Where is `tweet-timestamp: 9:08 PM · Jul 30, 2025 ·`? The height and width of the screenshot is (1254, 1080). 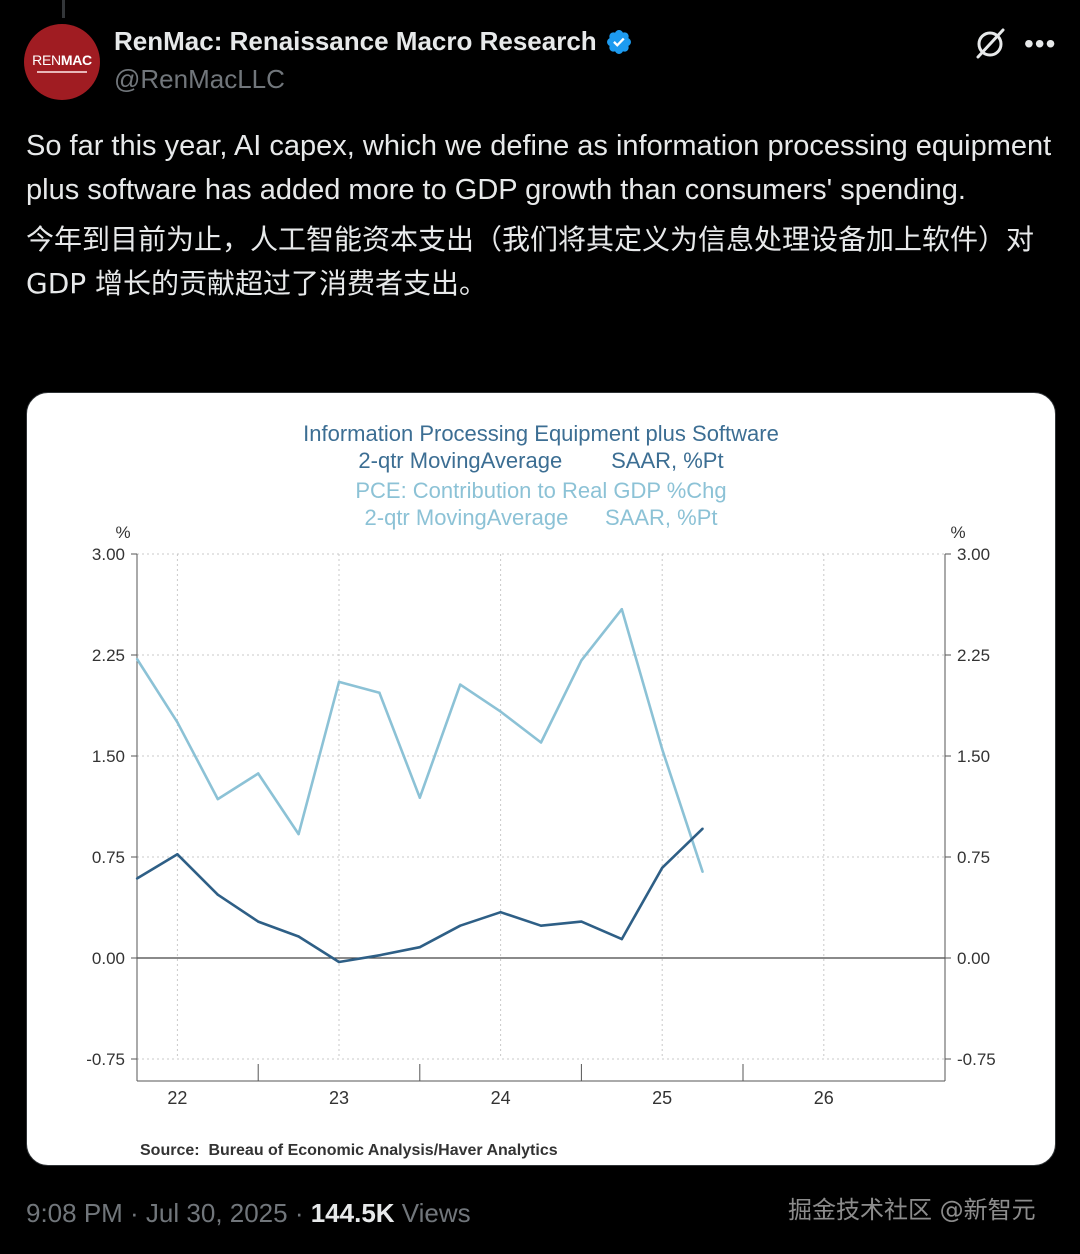
tweet-timestamp: 9:08 PM · Jul 30, 2025 · is located at coordinates (168, 1213).